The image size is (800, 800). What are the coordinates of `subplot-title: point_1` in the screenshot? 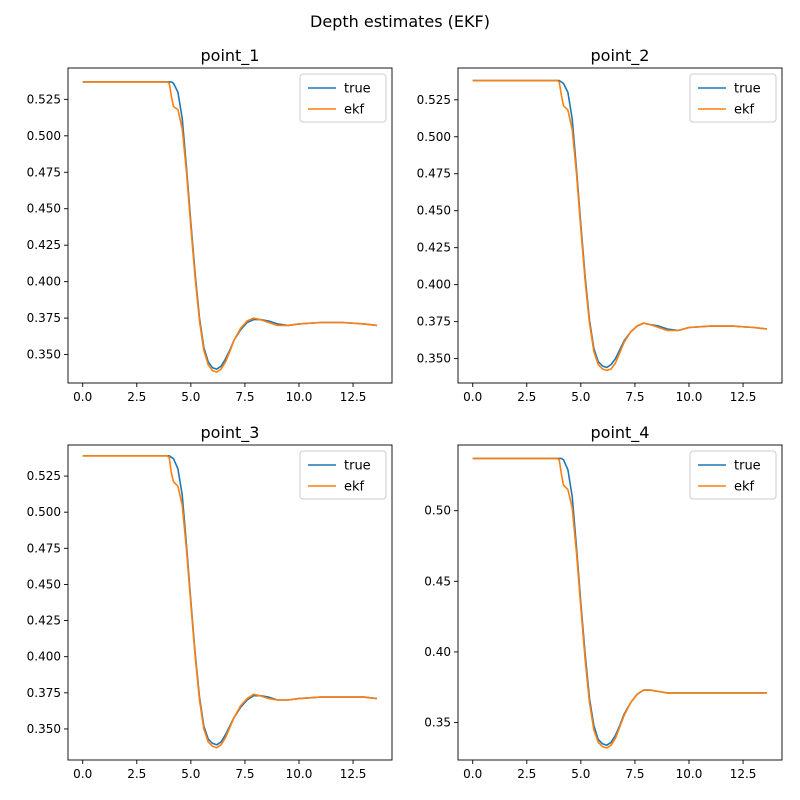 It's located at (230, 56).